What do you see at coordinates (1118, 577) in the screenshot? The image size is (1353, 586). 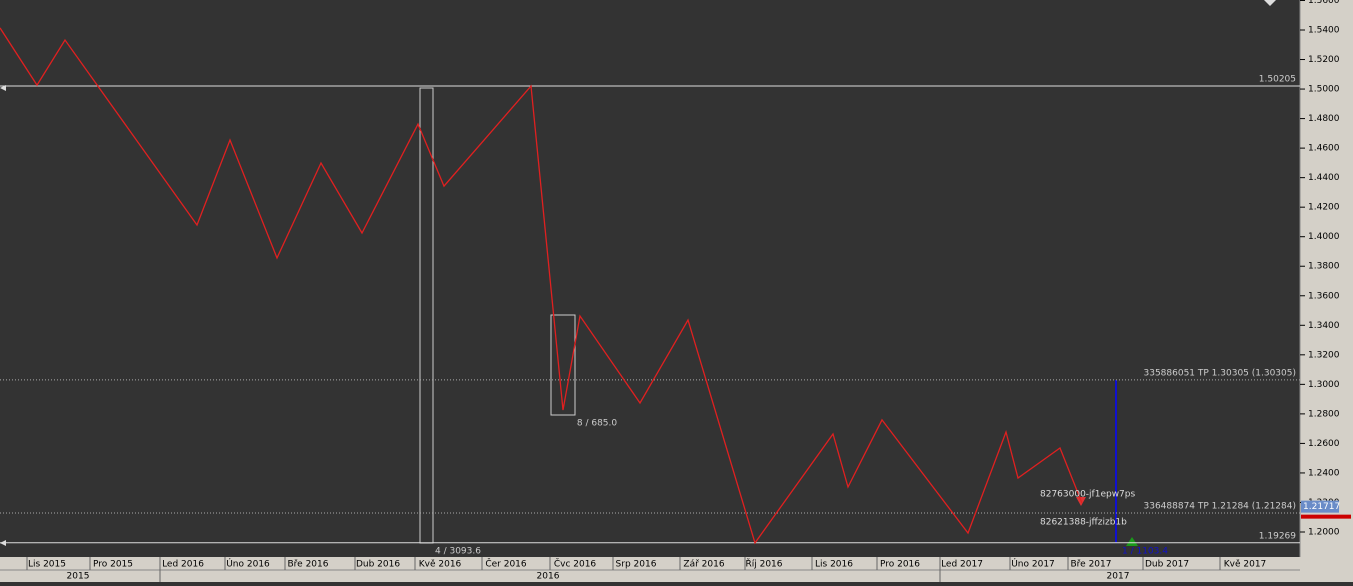 I see `year-label: 2017` at bounding box center [1118, 577].